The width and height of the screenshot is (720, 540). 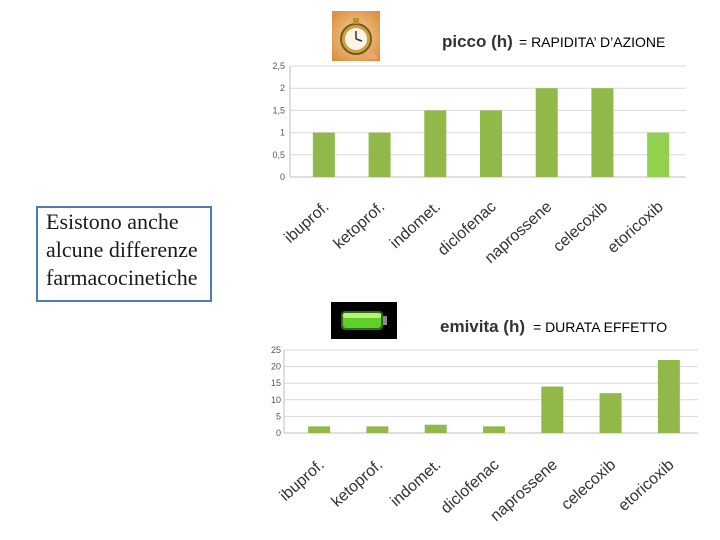 What do you see at coordinates (278, 155) in the screenshot?
I see `y-tick-label: 0,5` at bounding box center [278, 155].